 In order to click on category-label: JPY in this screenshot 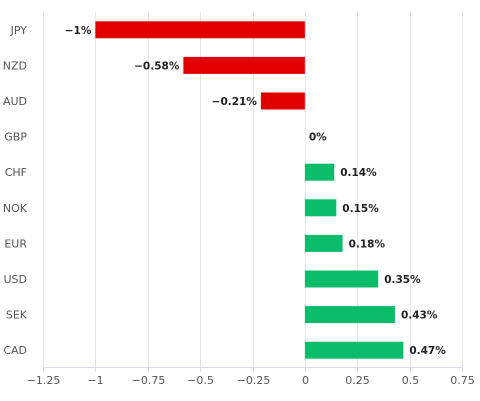, I will do `click(19, 30)`.